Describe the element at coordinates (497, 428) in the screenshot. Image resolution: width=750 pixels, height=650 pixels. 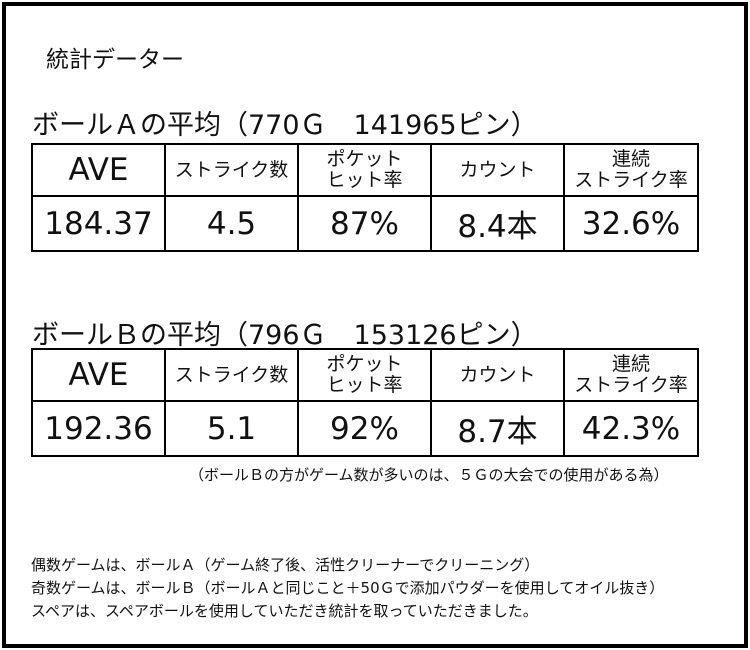
I see `ball-b-count: 8.7本` at that location.